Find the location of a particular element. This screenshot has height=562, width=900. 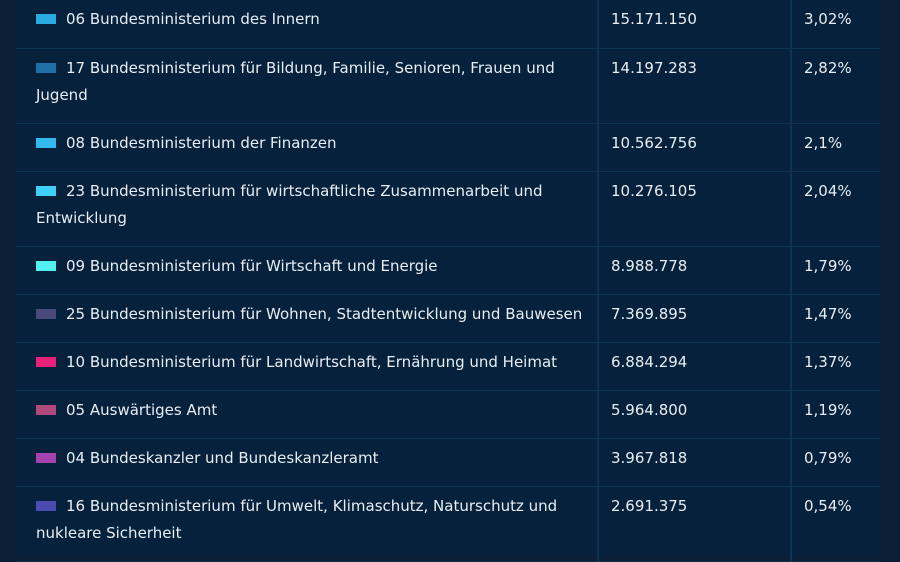

ministry-cell: 05 Auswärtiges Amt is located at coordinates (307, 414).